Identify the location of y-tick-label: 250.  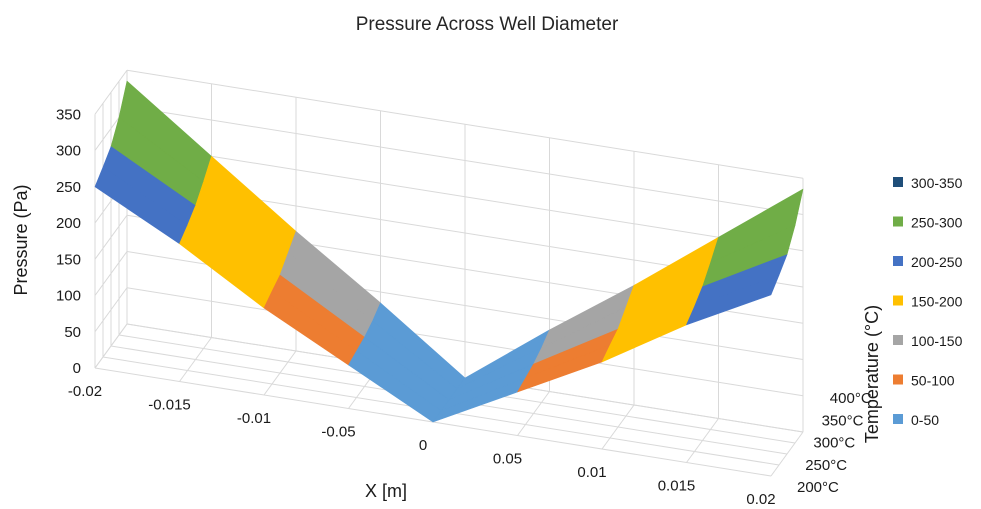
(68, 187).